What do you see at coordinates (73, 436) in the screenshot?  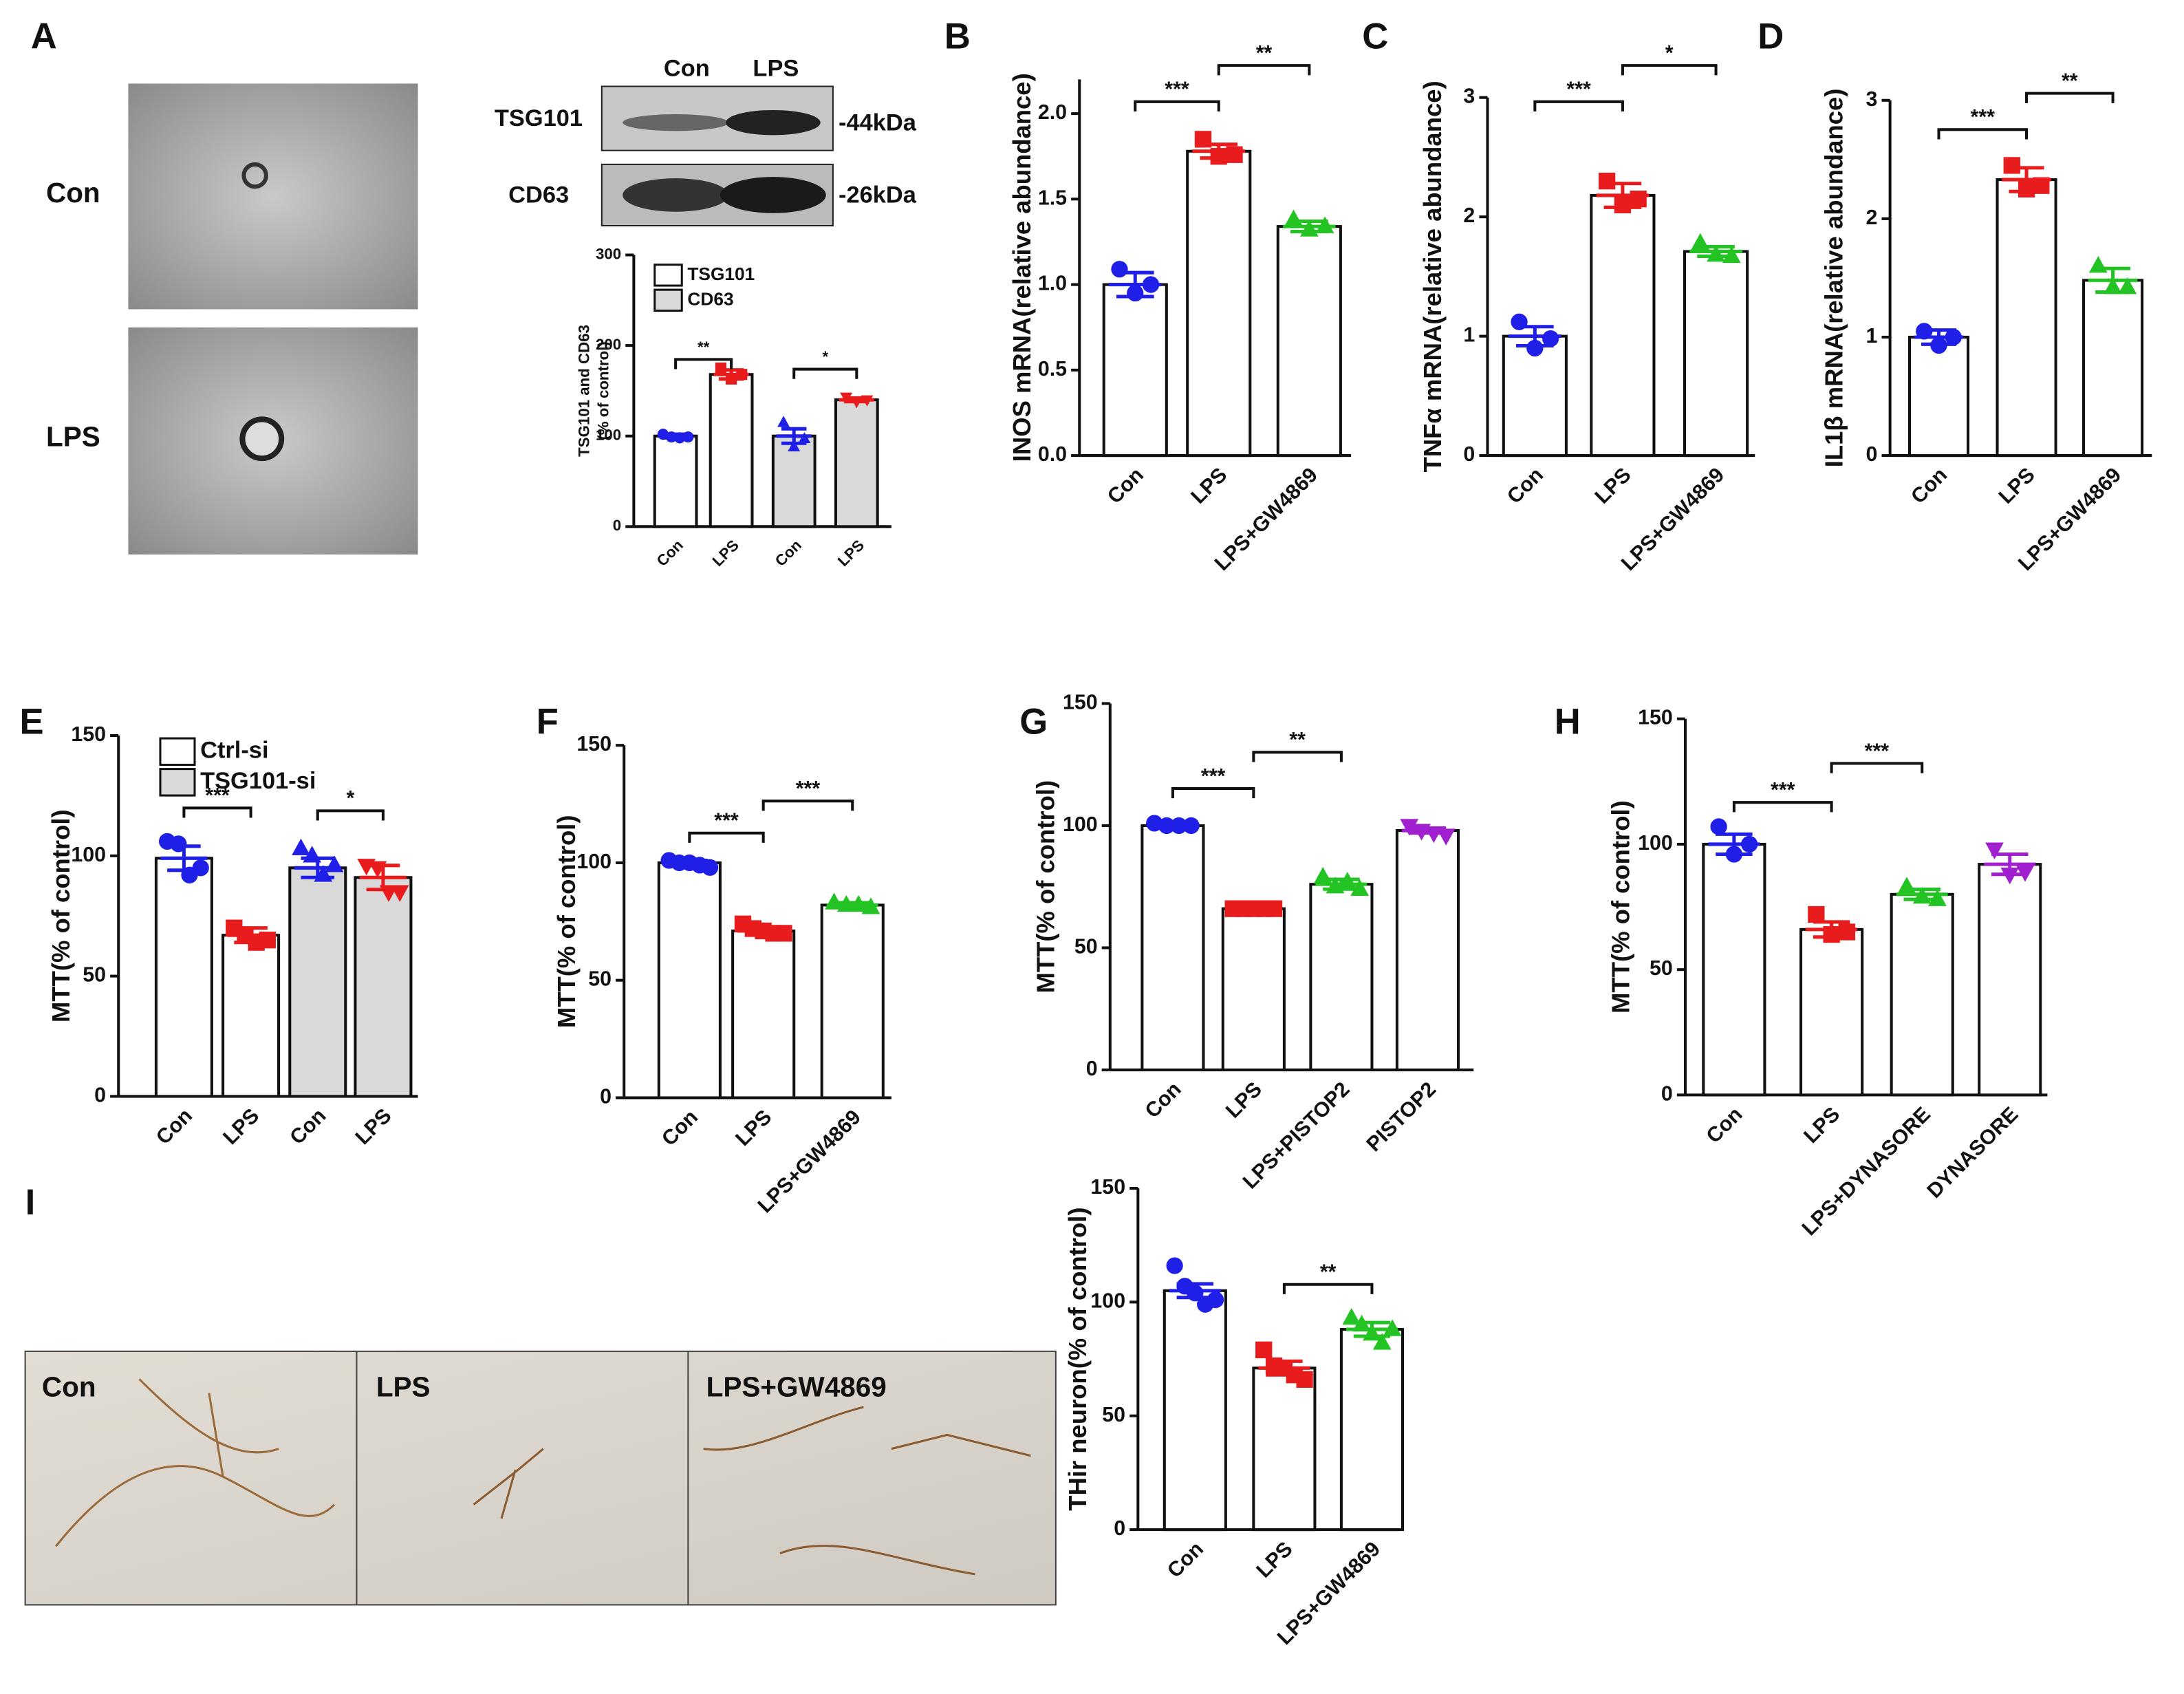 I see `em-label: LPS` at bounding box center [73, 436].